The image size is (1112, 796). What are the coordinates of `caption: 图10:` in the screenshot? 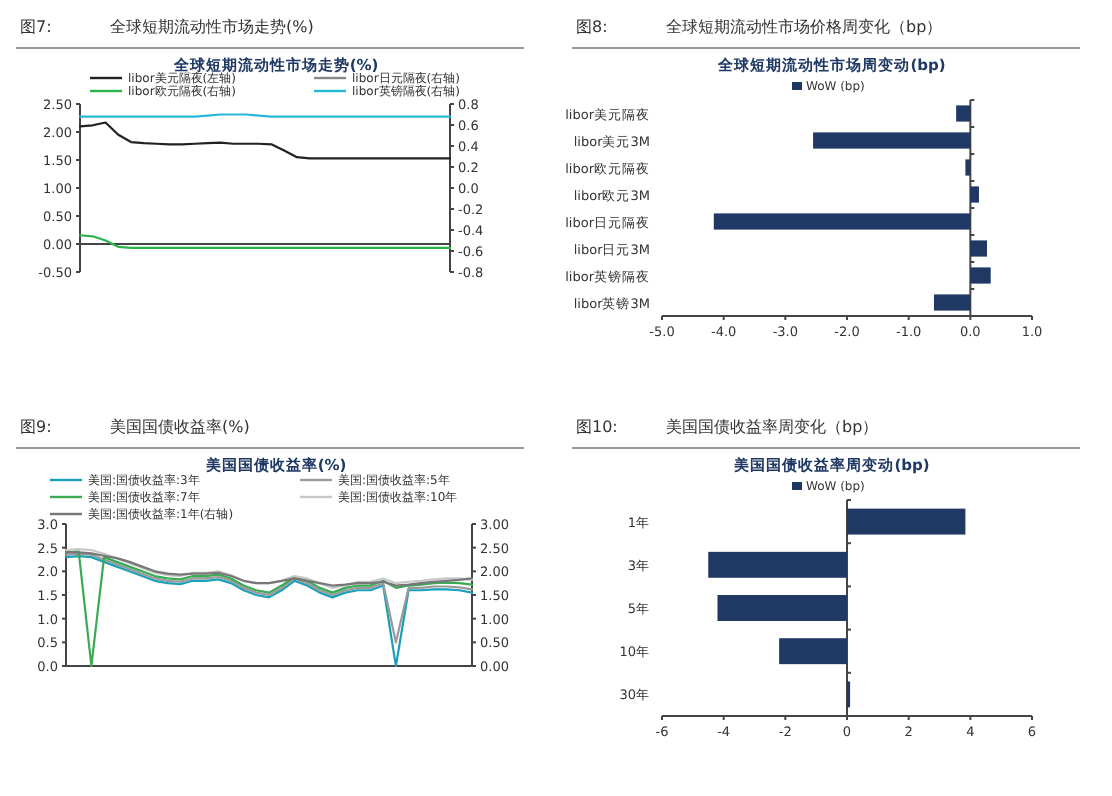 It's located at (597, 427).